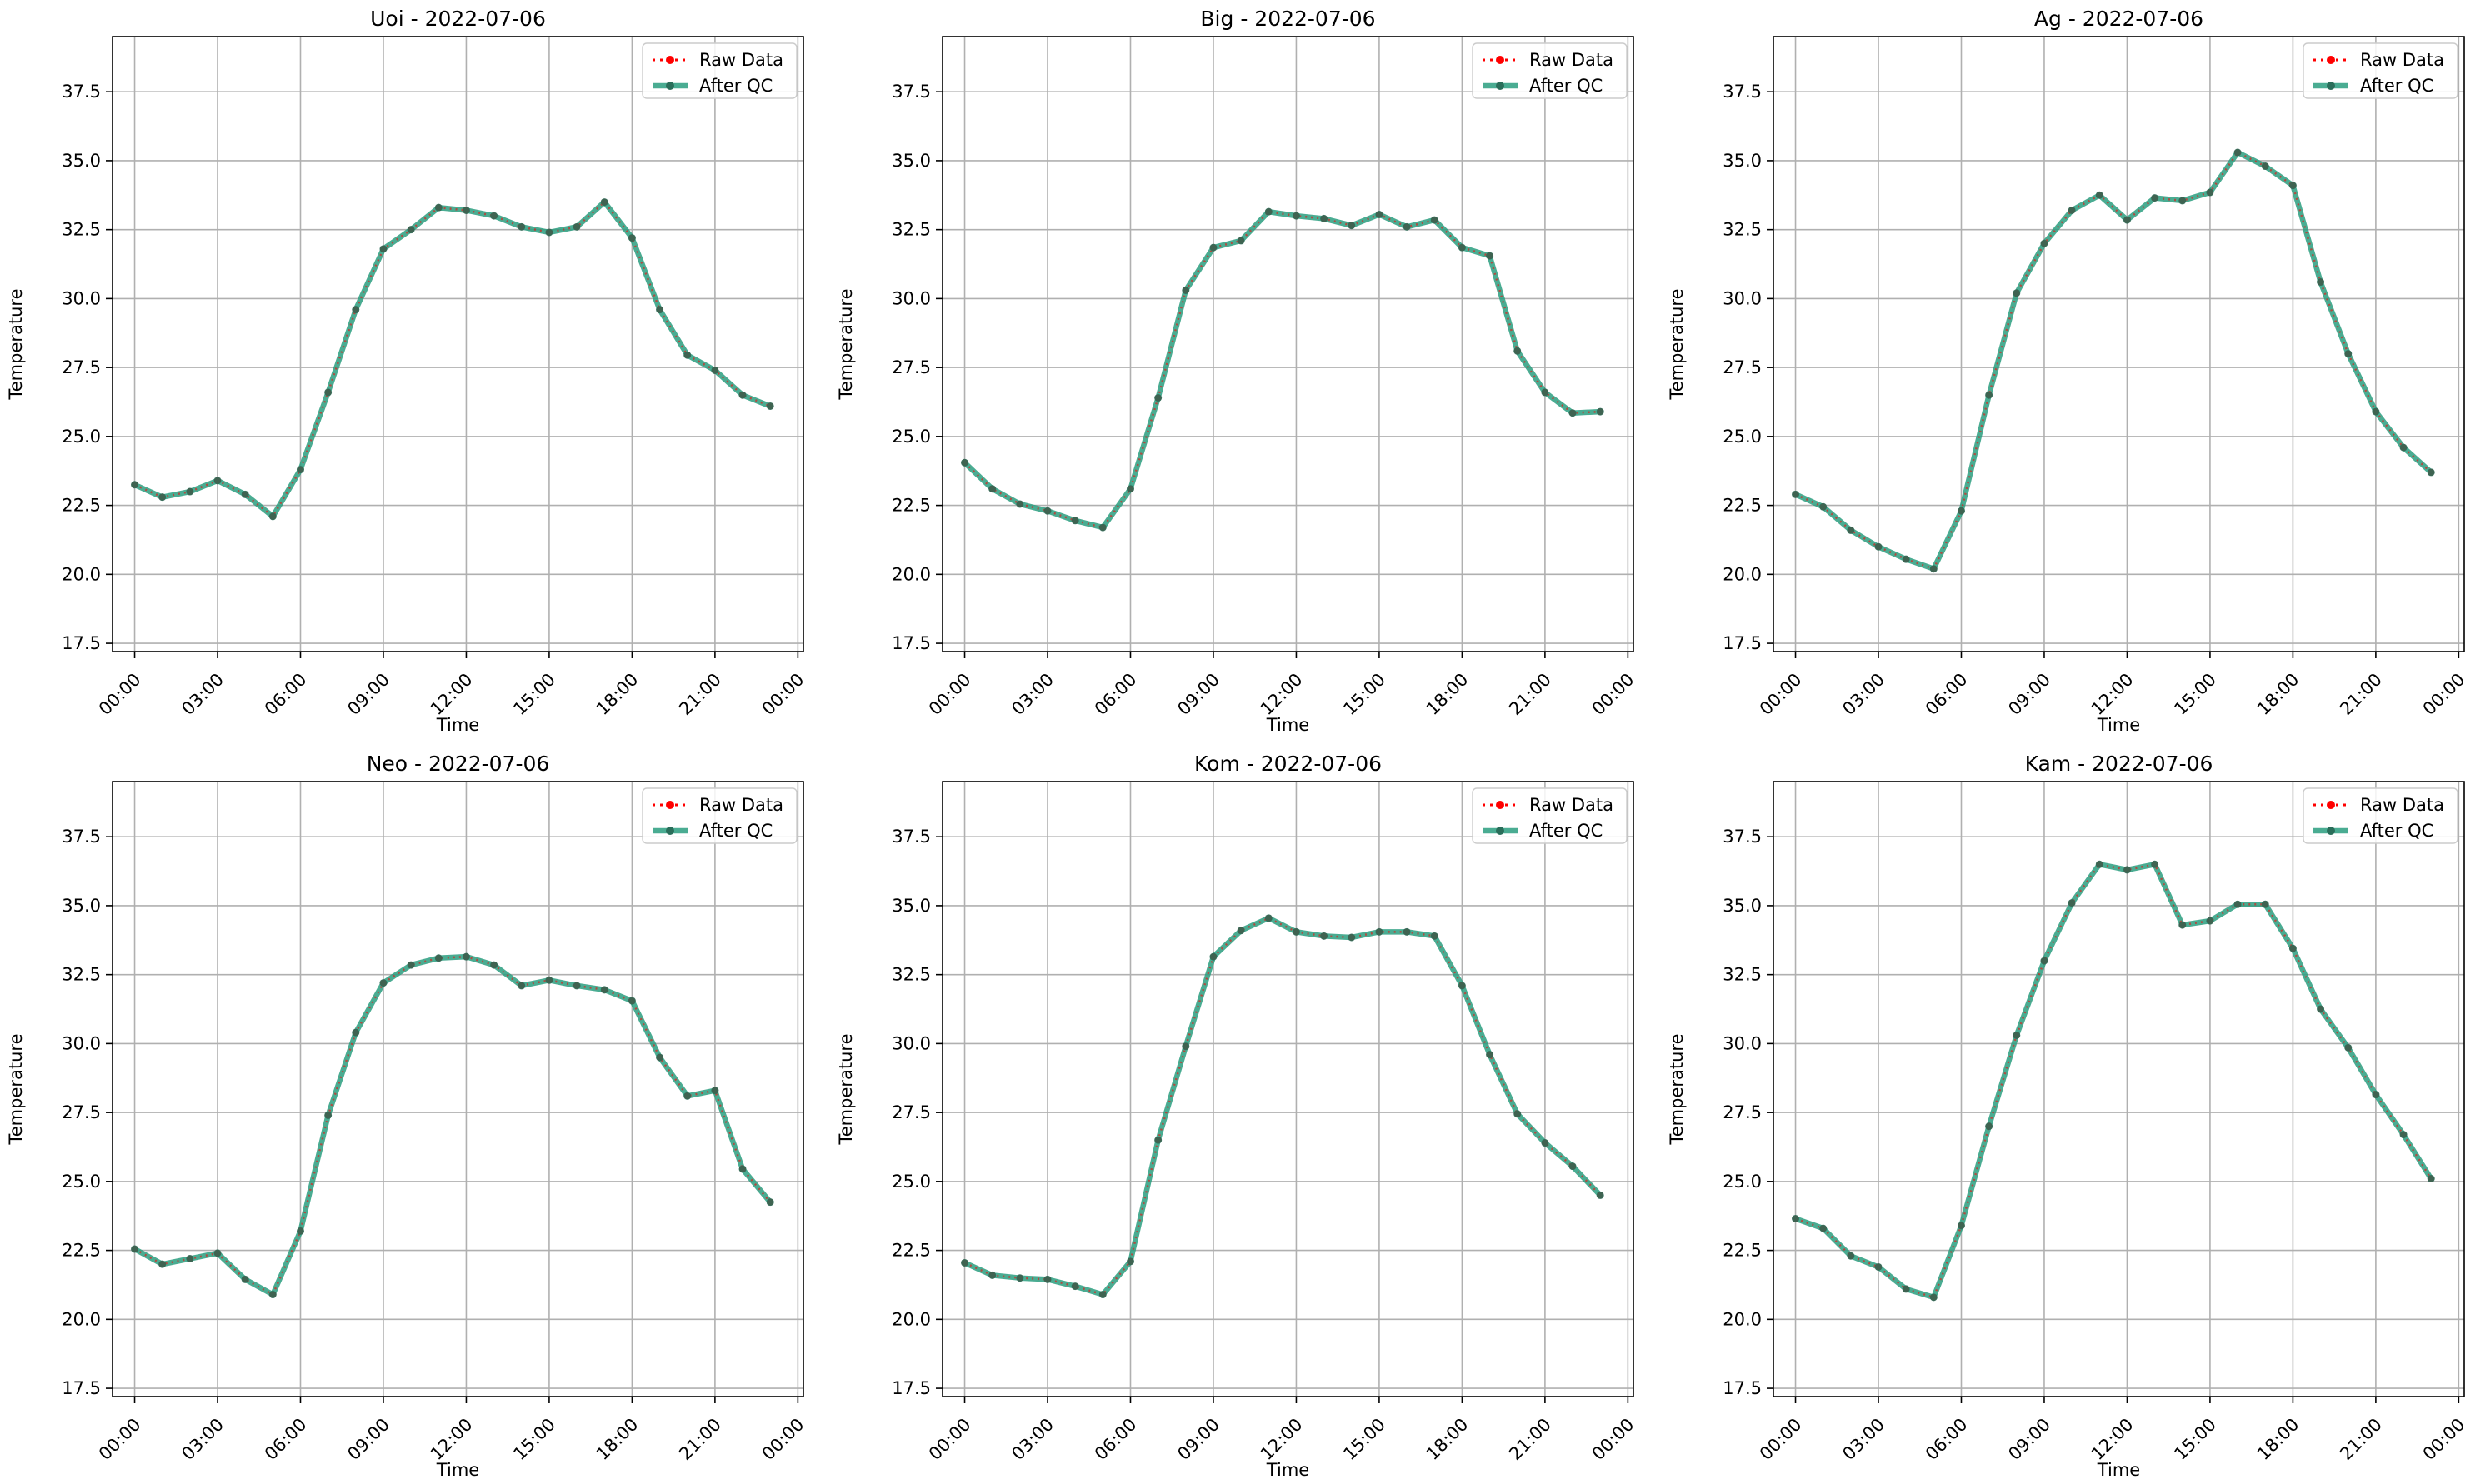  What do you see at coordinates (911, 1182) in the screenshot?
I see `y-tick-label: 25.0` at bounding box center [911, 1182].